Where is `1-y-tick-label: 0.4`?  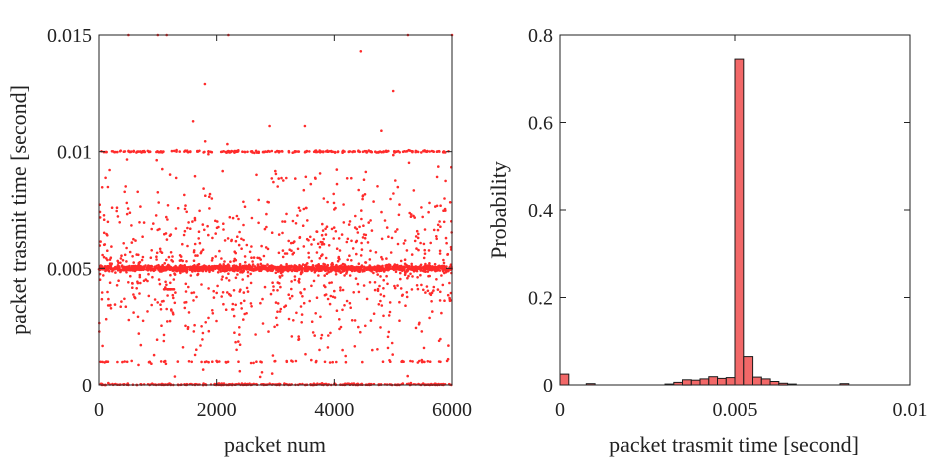 1-y-tick-label: 0.4 is located at coordinates (540, 211).